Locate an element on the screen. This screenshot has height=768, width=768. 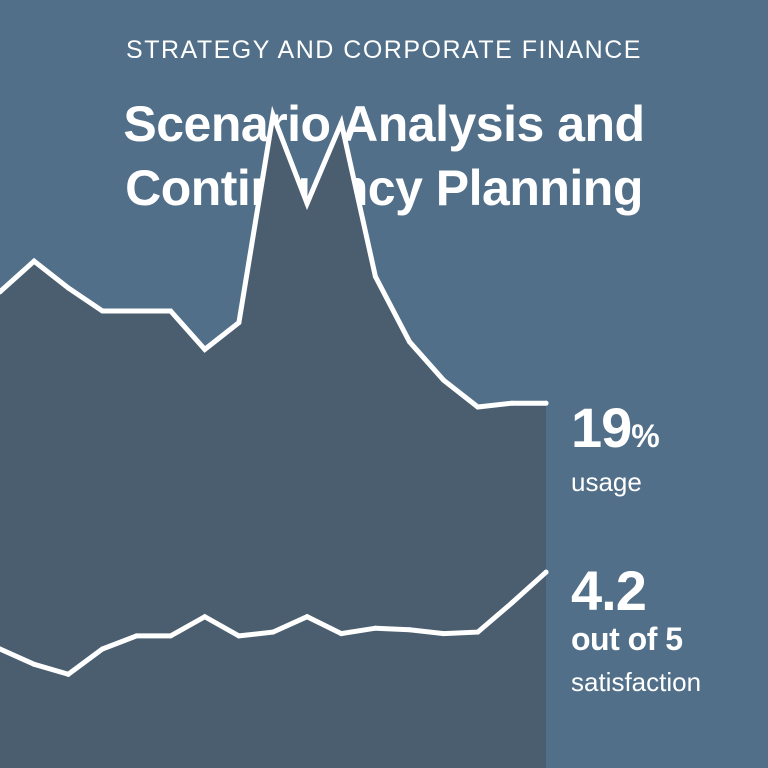
satisfaction-value: 4.2 is located at coordinates (609, 590).